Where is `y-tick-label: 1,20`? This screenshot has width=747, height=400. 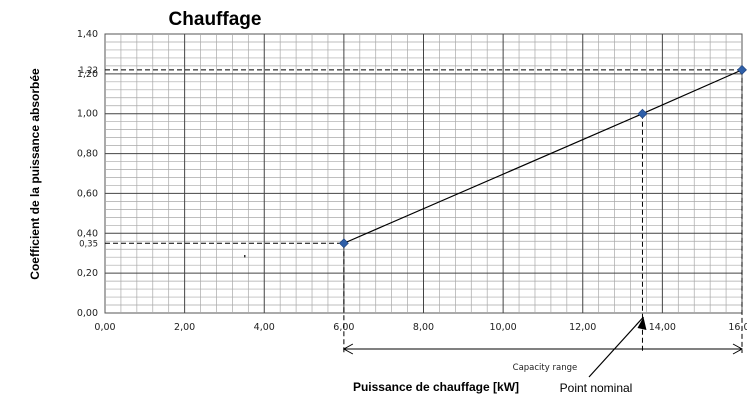 y-tick-label: 1,20 is located at coordinates (87, 74).